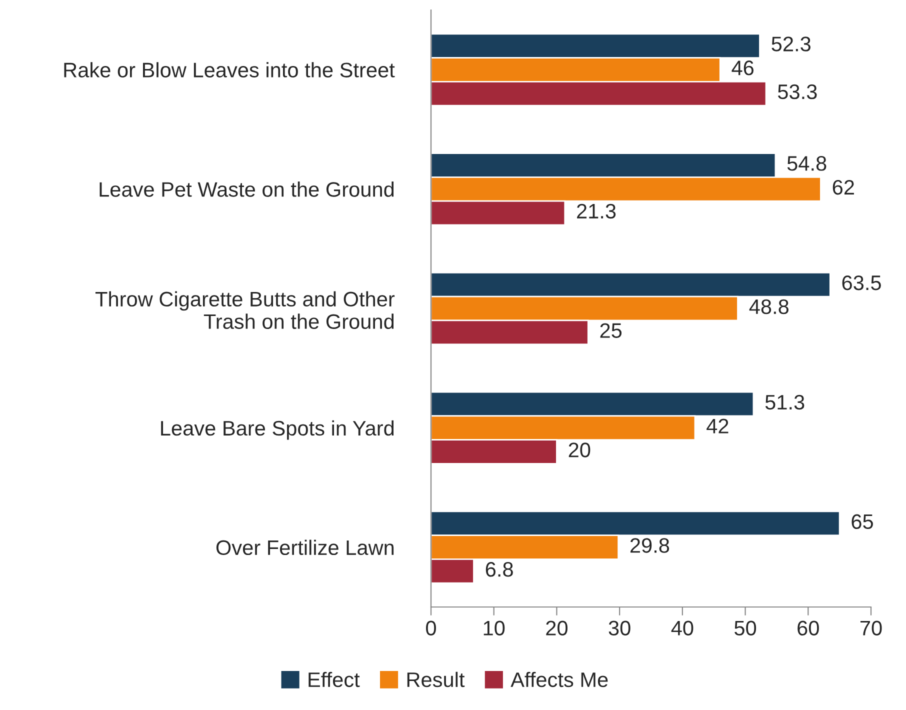  I want to click on legend-label: Result, so click(436, 680).